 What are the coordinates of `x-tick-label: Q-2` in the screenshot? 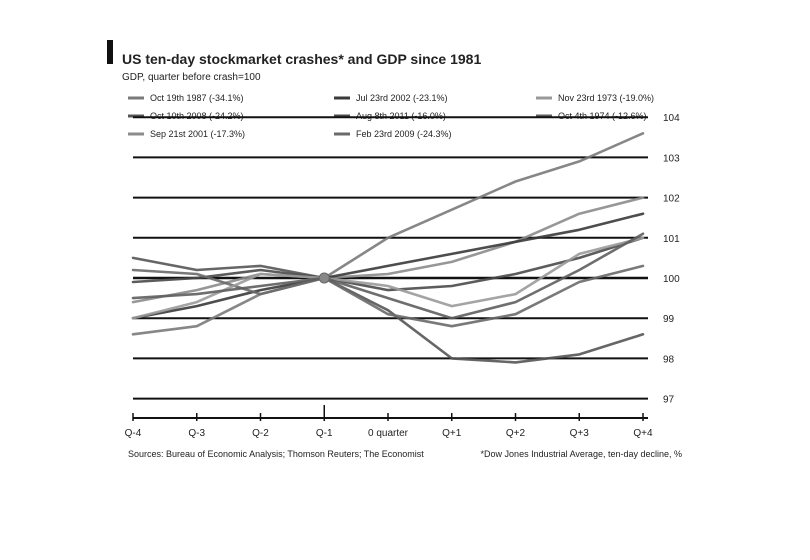 It's located at (260, 433).